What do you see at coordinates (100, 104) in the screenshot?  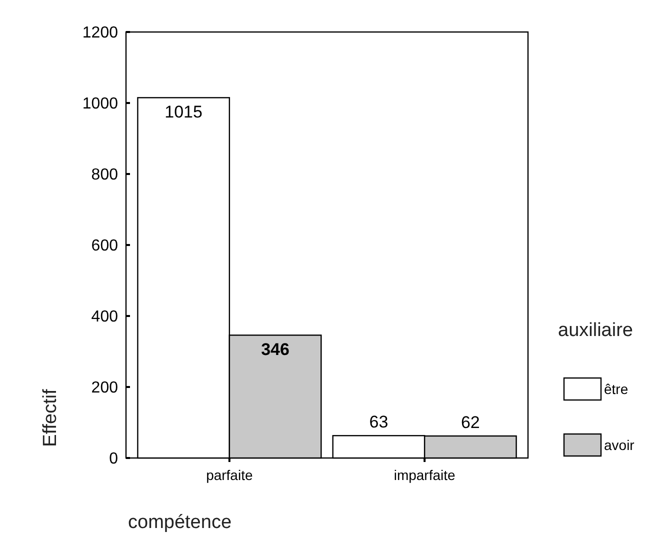 I see `y-tick-label: 1000` at bounding box center [100, 104].